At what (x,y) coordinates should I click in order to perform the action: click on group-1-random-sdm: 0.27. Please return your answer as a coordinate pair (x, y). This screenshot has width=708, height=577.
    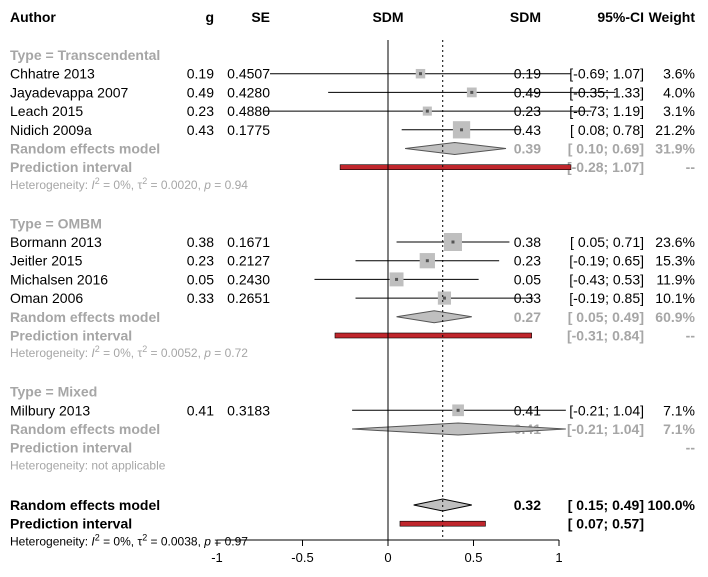
    Looking at the image, I should click on (527, 317).